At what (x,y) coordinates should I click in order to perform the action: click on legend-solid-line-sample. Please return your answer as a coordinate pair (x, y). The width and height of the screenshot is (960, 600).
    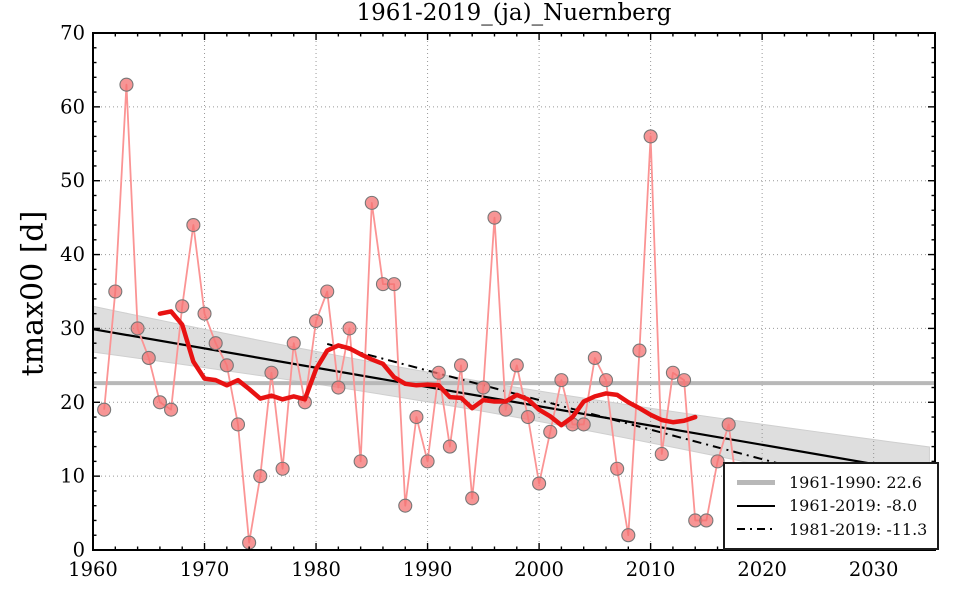
    Looking at the image, I should click on (756, 505).